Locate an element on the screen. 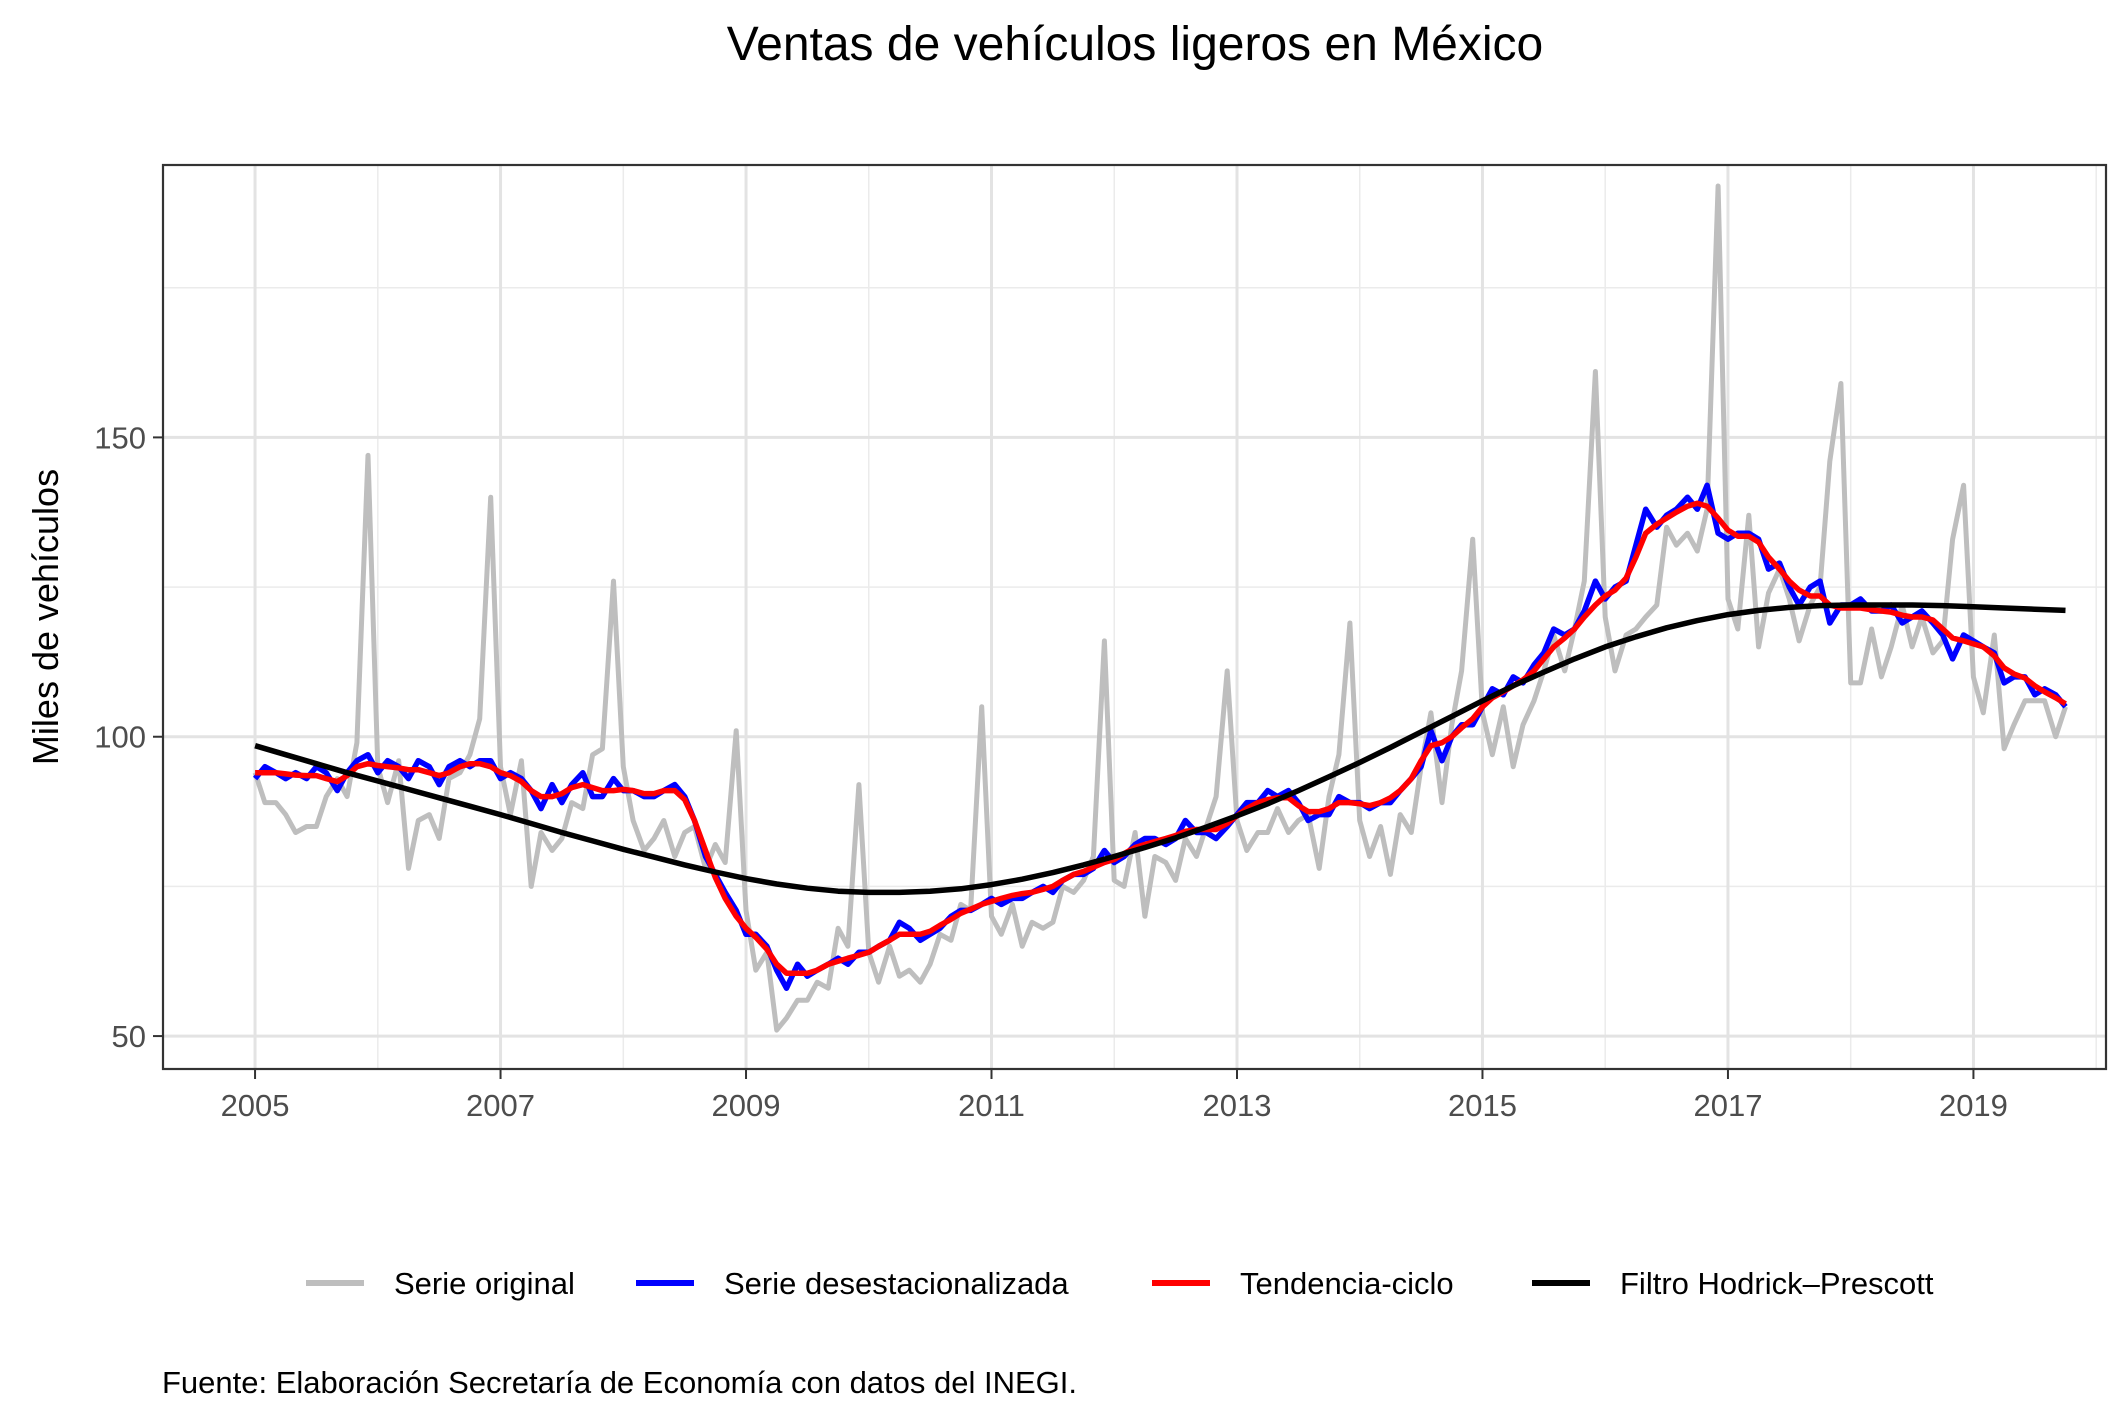 The width and height of the screenshot is (2125, 1422). legend-label: Serie original is located at coordinates (484, 1283).